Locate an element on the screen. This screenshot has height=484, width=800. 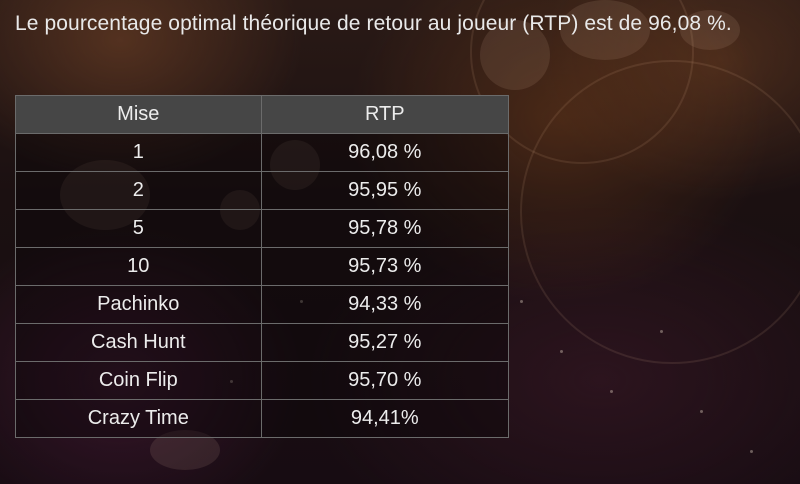
mise-cell: Cash Hunt is located at coordinates (138, 342).